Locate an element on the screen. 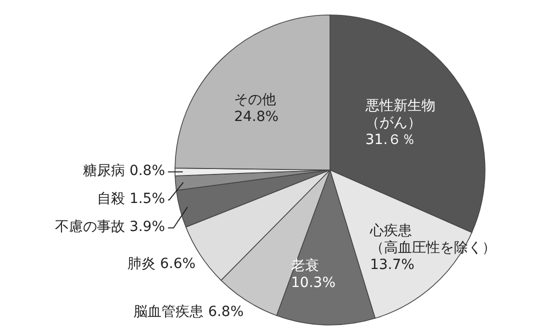 The image size is (533, 335). data-label: 10.3% is located at coordinates (313, 283).